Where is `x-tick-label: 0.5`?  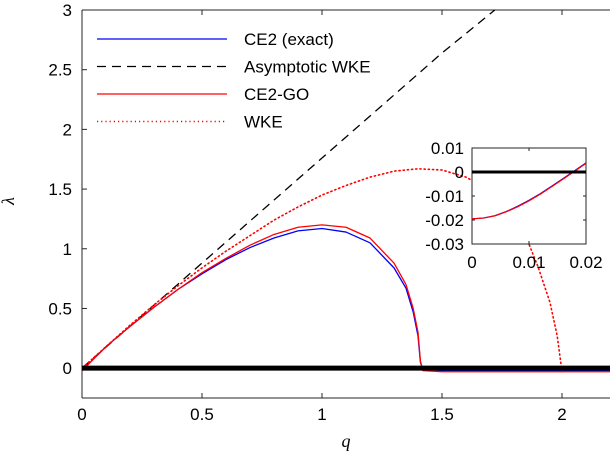 x-tick-label: 0.5 is located at coordinates (202, 414).